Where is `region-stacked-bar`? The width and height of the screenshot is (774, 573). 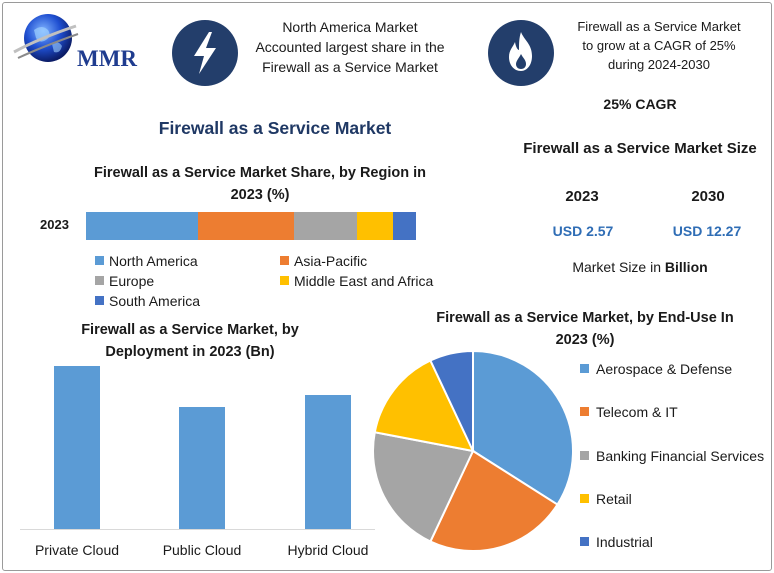
region-stacked-bar is located at coordinates (251, 226).